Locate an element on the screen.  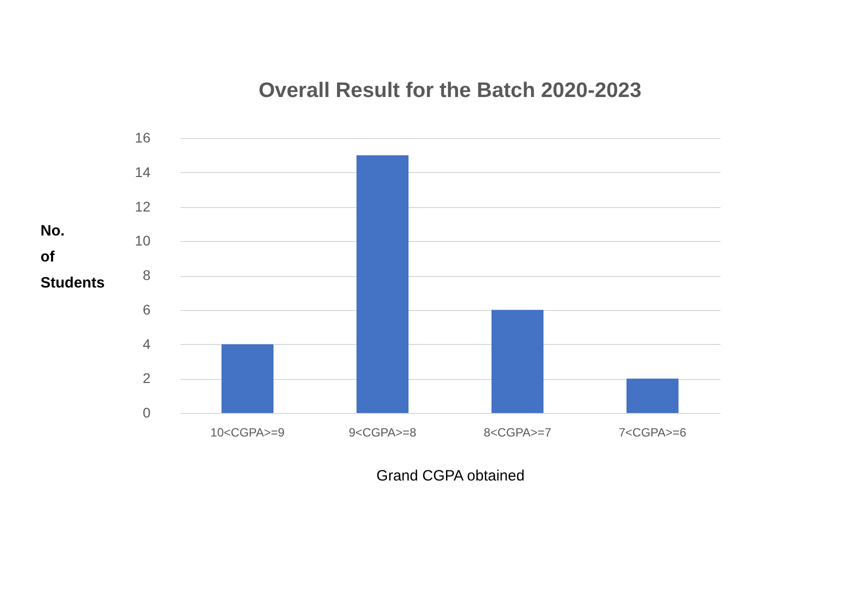
x-tick-label: 10<CGPA>=9 is located at coordinates (247, 433).